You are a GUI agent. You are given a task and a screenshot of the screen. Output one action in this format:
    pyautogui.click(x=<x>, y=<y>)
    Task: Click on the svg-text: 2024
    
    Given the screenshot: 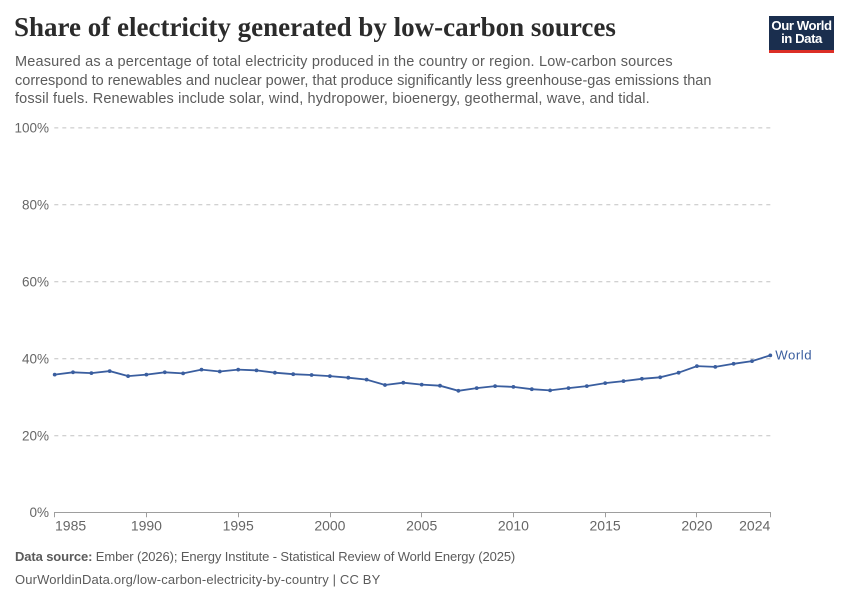 What is the action you would take?
    pyautogui.click(x=754, y=526)
    